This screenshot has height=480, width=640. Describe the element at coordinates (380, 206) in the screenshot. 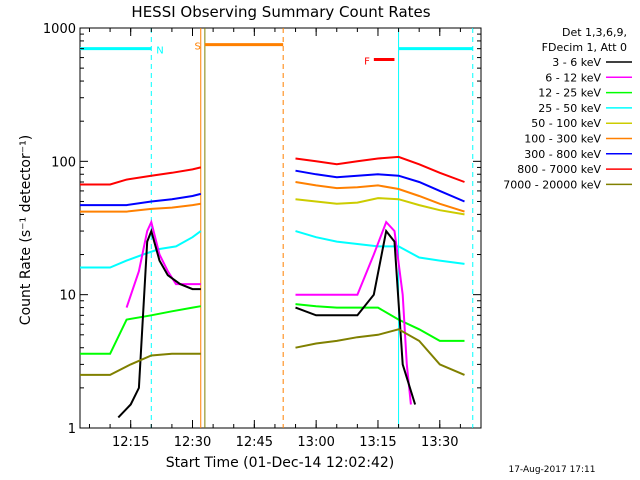

I see `series-line-50-100-kev` at that location.